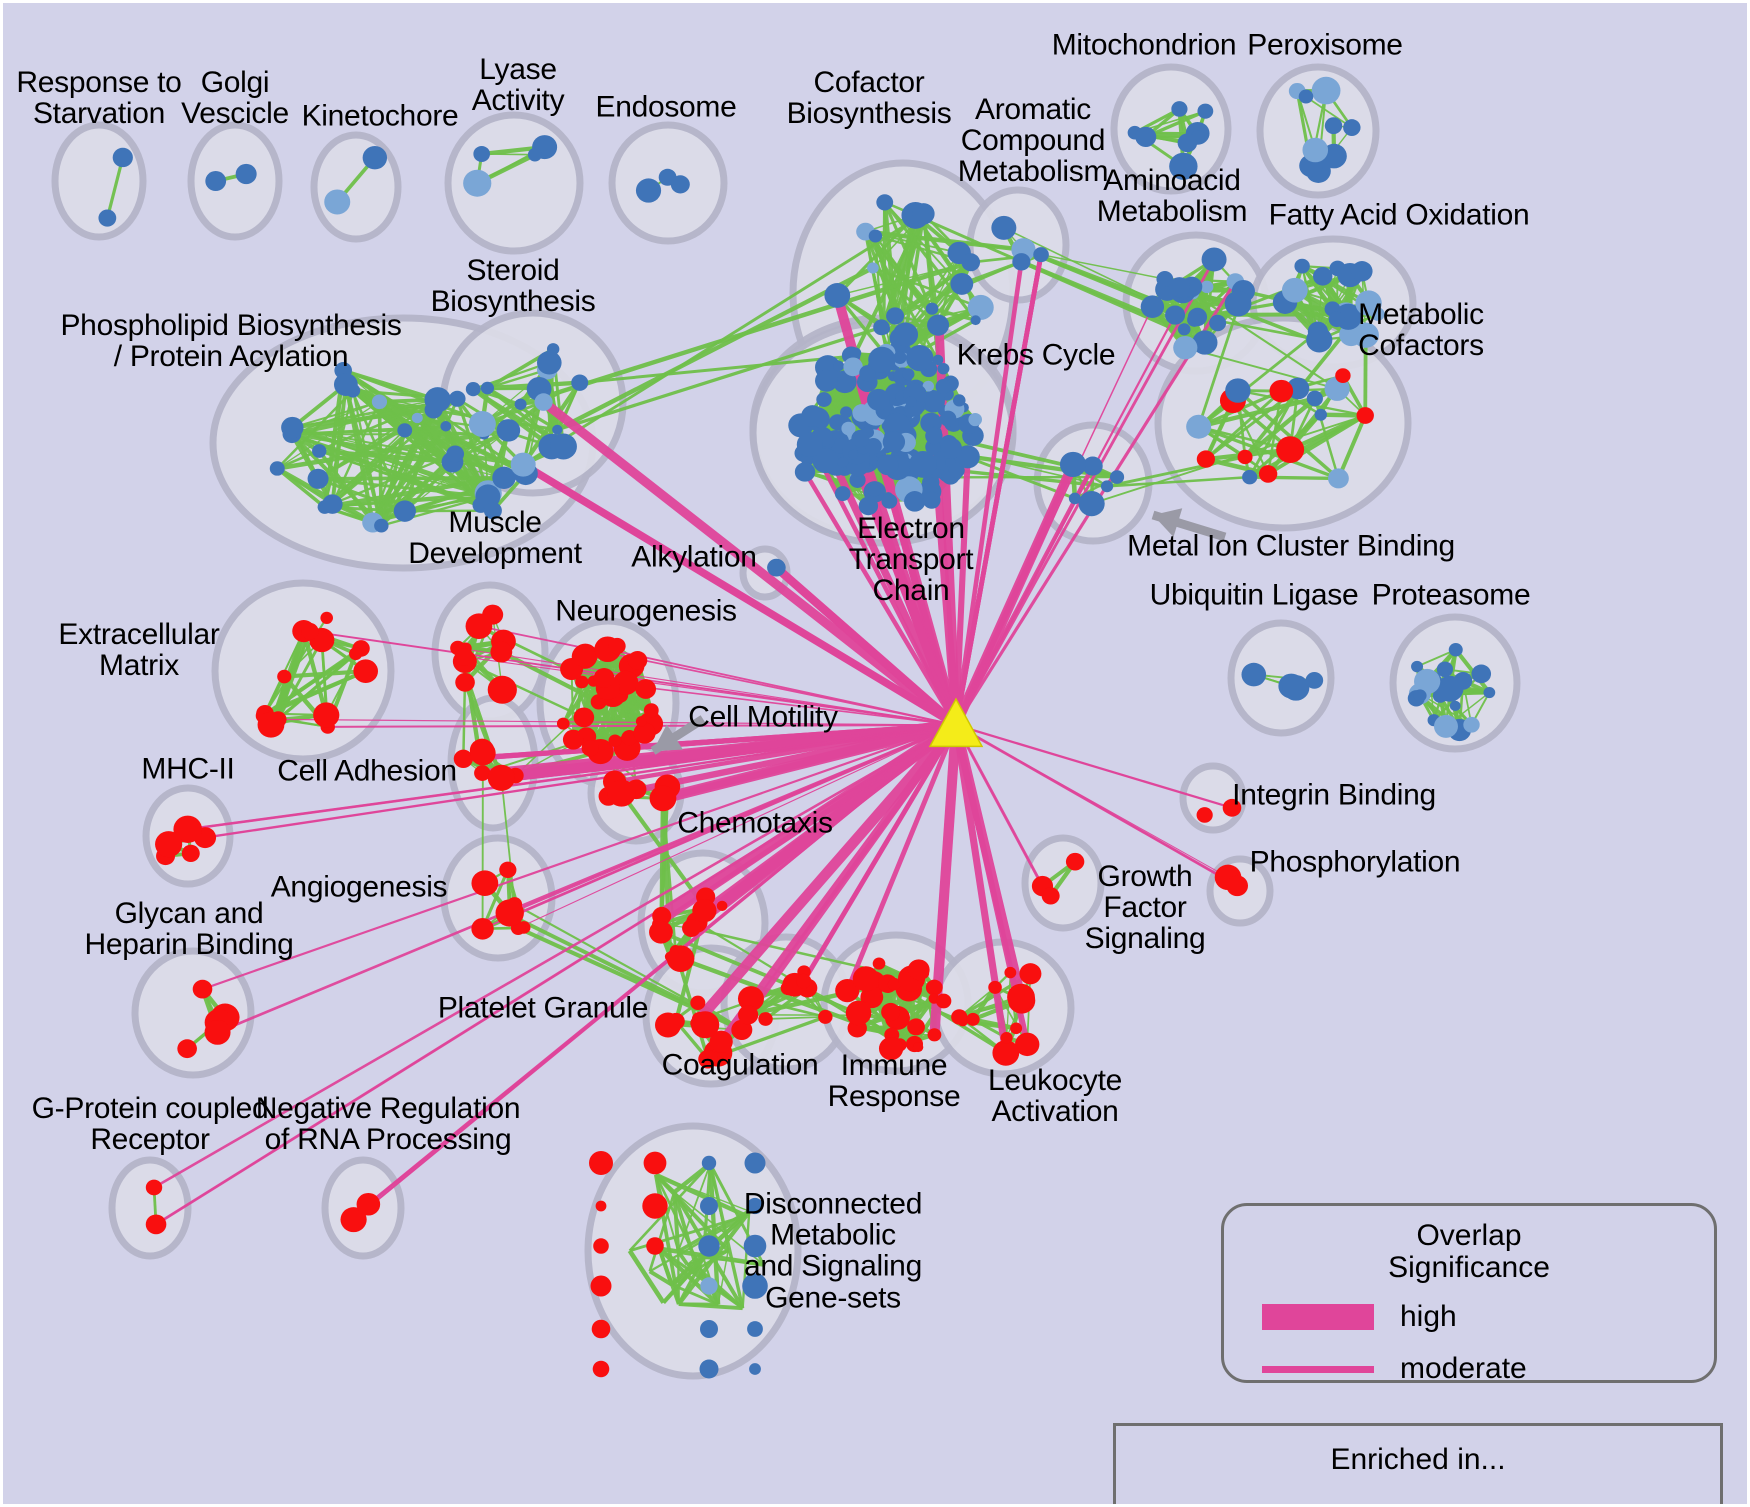  I want to click on colon-cancer-hub-node, so click(956, 722).